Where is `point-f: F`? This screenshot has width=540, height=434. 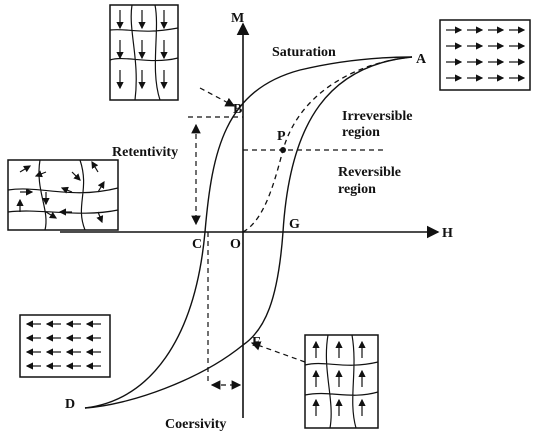 point-f: F is located at coordinates (256, 342).